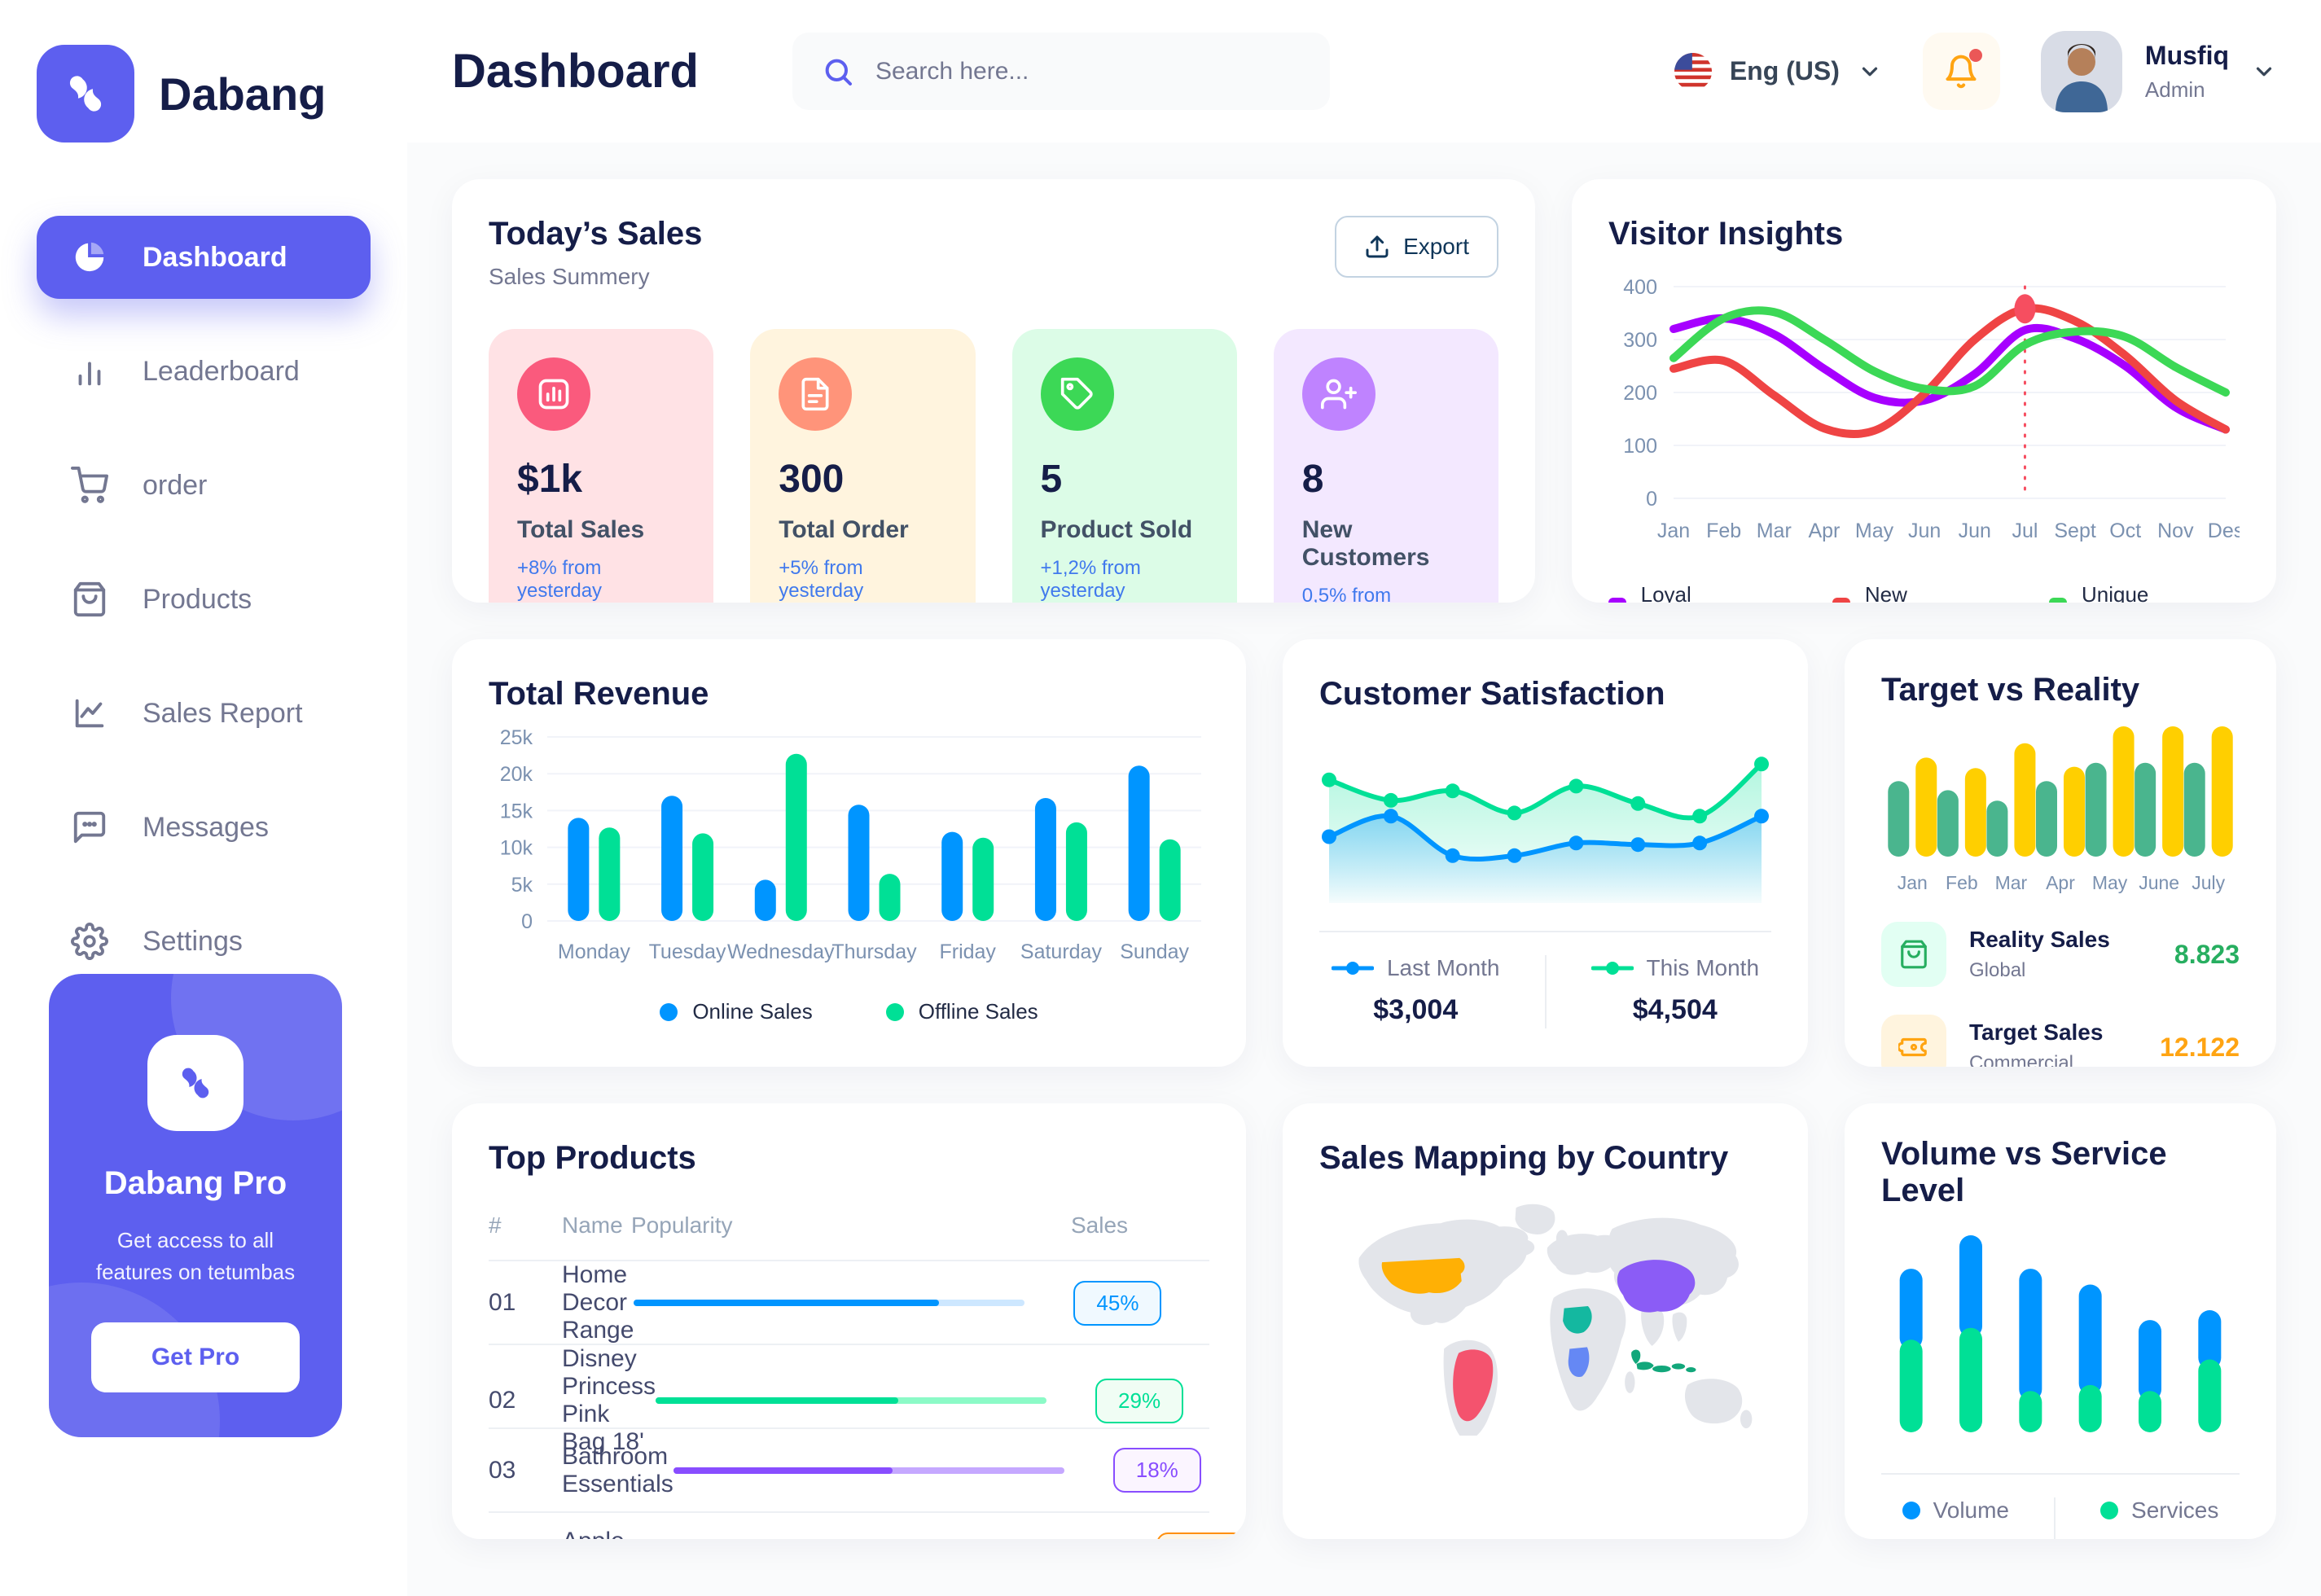 The width and height of the screenshot is (2321, 1596). Describe the element at coordinates (197, 599) in the screenshot. I see `sidebar-item-label: Products` at that location.